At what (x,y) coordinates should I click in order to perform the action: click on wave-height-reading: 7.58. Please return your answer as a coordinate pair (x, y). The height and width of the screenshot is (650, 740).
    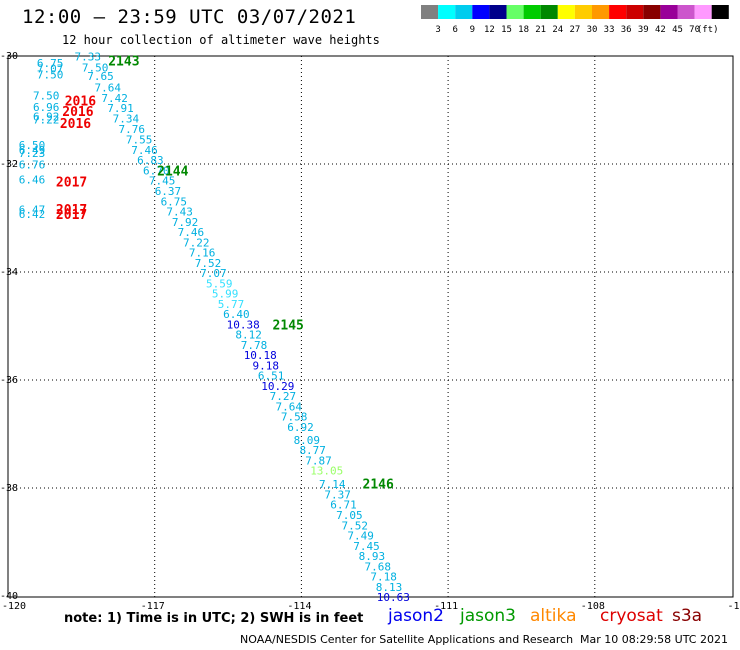
    Looking at the image, I should click on (294, 417).